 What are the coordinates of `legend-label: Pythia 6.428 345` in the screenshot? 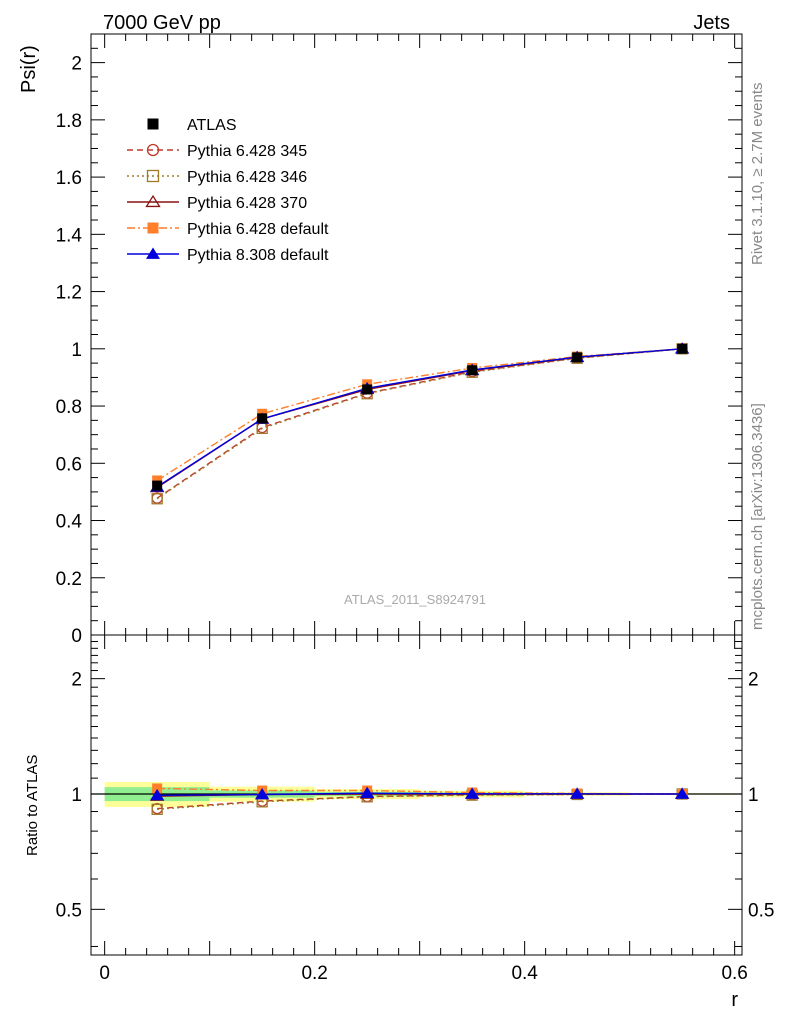 It's located at (247, 151).